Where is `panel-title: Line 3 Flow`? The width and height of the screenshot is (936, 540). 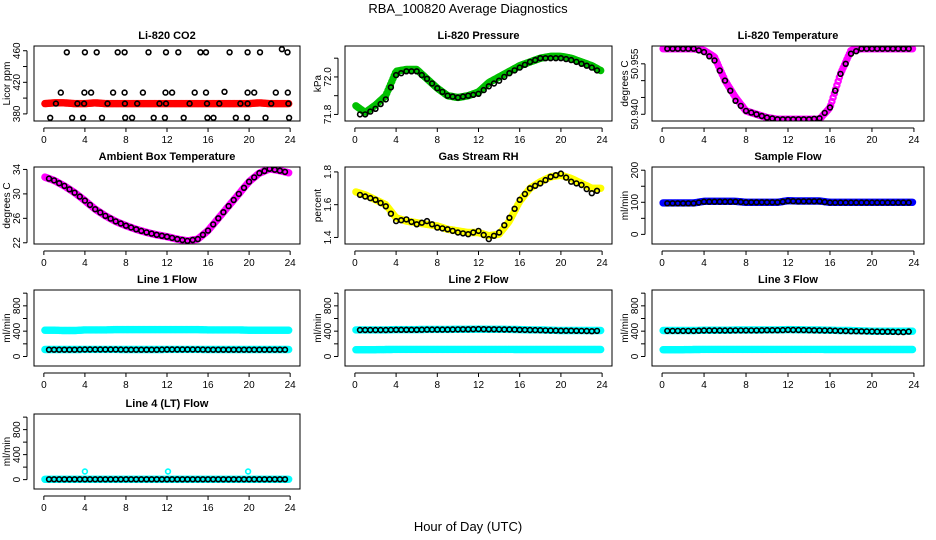 panel-title: Line 3 Flow is located at coordinates (788, 280).